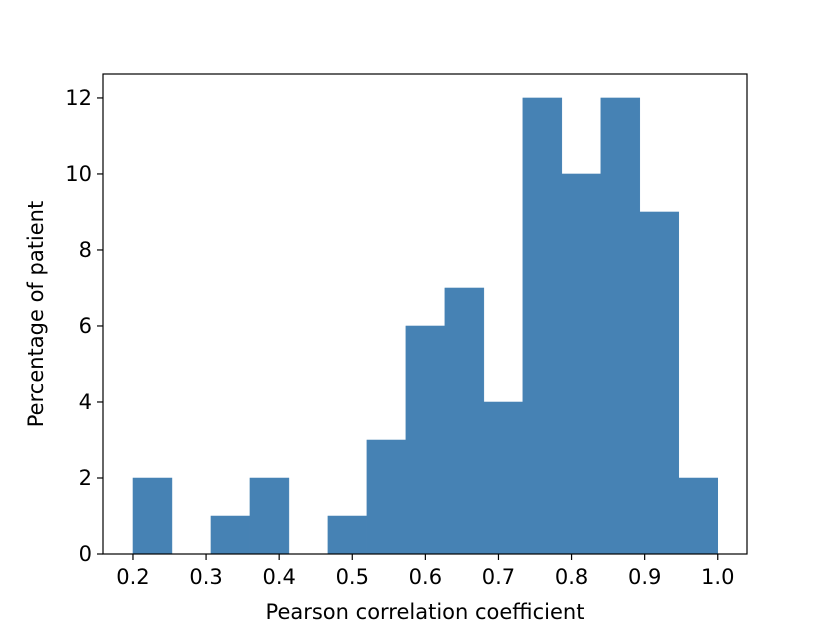  I want to click on y-tick-label: 10, so click(78, 174).